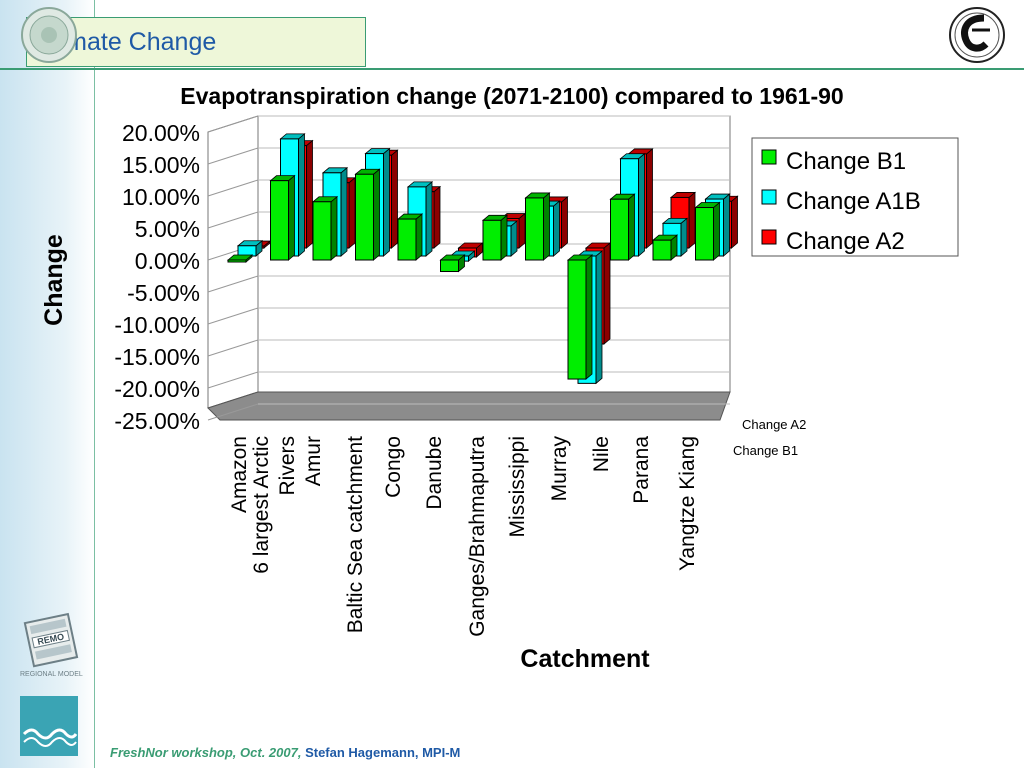 The width and height of the screenshot is (1024, 768). I want to click on x-tick-label: Mississippi, so click(517, 487).